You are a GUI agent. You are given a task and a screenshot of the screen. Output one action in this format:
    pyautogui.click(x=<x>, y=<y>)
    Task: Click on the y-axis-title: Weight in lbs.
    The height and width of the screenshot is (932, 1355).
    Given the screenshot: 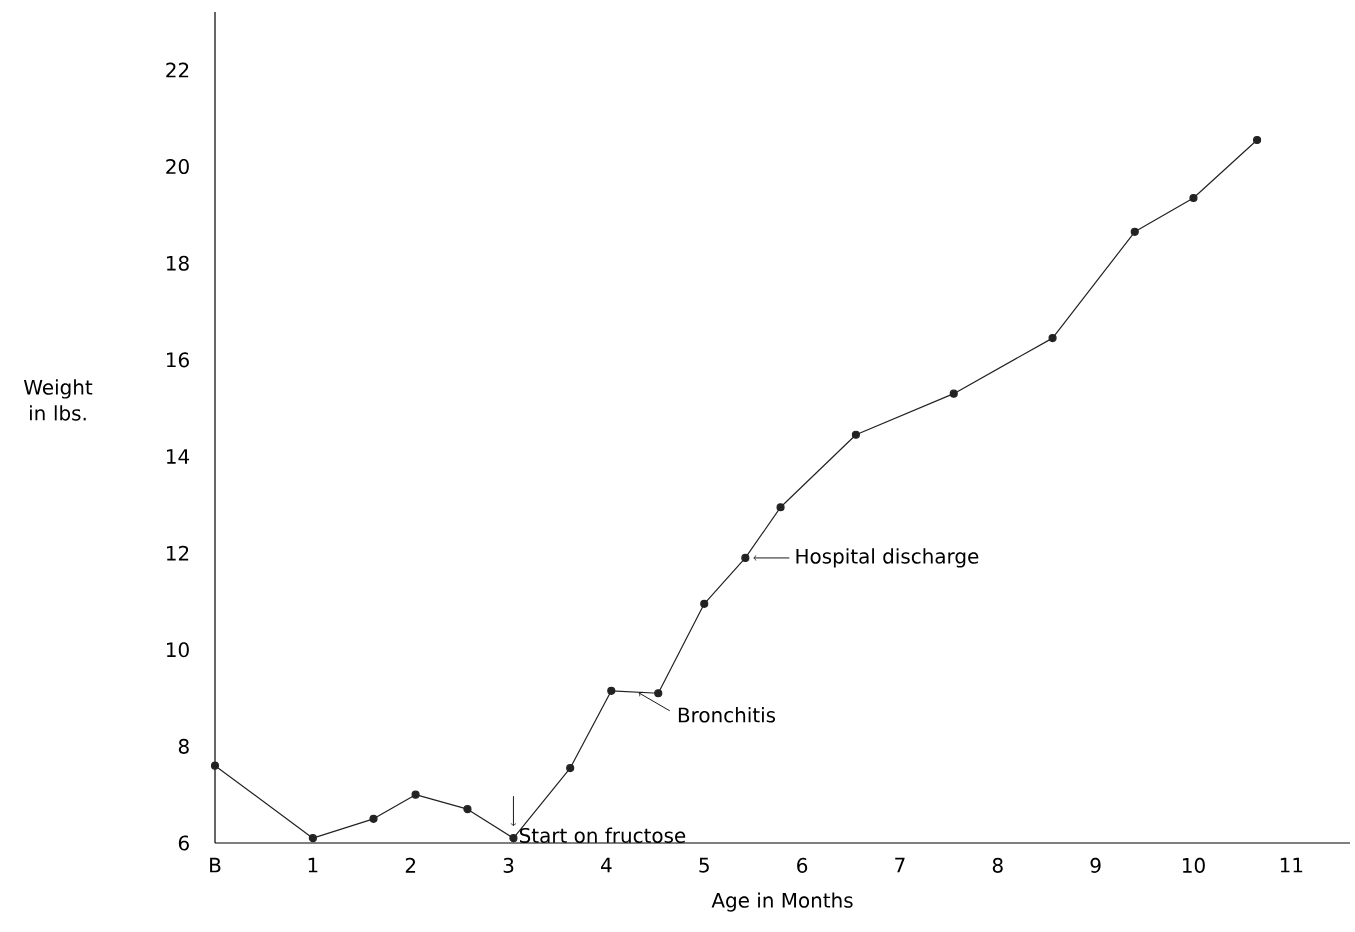 What is the action you would take?
    pyautogui.click(x=58, y=400)
    